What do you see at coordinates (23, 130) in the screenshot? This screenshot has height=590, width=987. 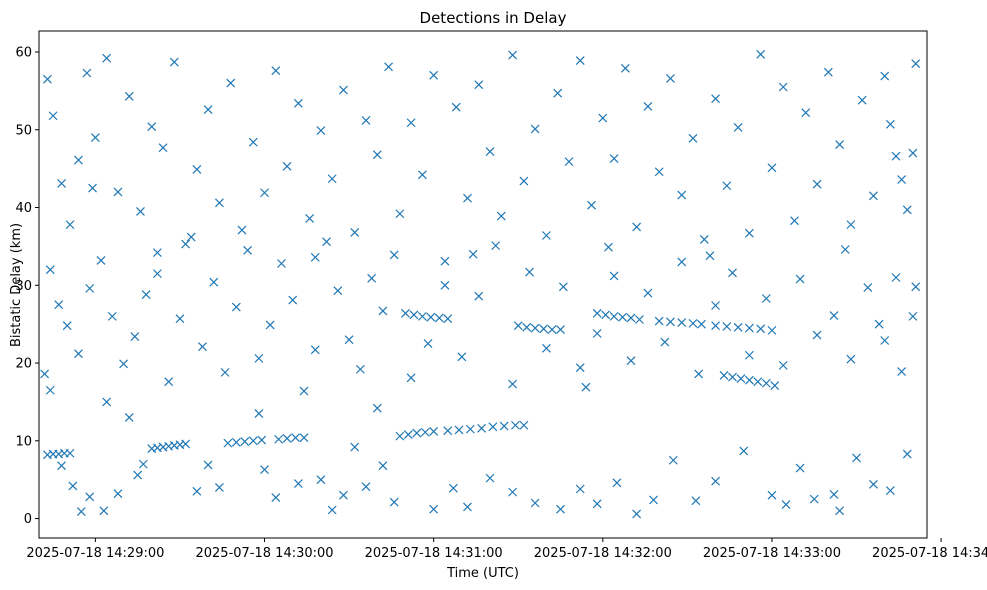 I see `y-tick-label: 50` at bounding box center [23, 130].